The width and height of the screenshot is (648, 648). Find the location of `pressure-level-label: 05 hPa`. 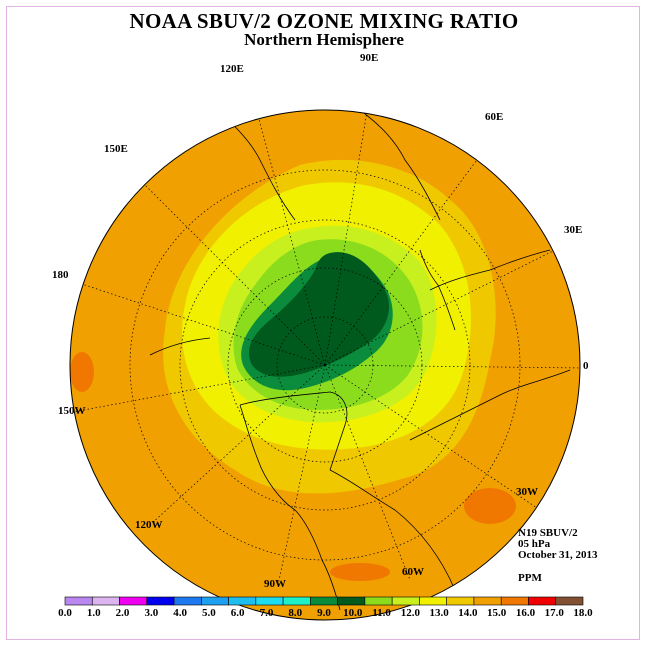

pressure-level-label: 05 hPa is located at coordinates (534, 544).